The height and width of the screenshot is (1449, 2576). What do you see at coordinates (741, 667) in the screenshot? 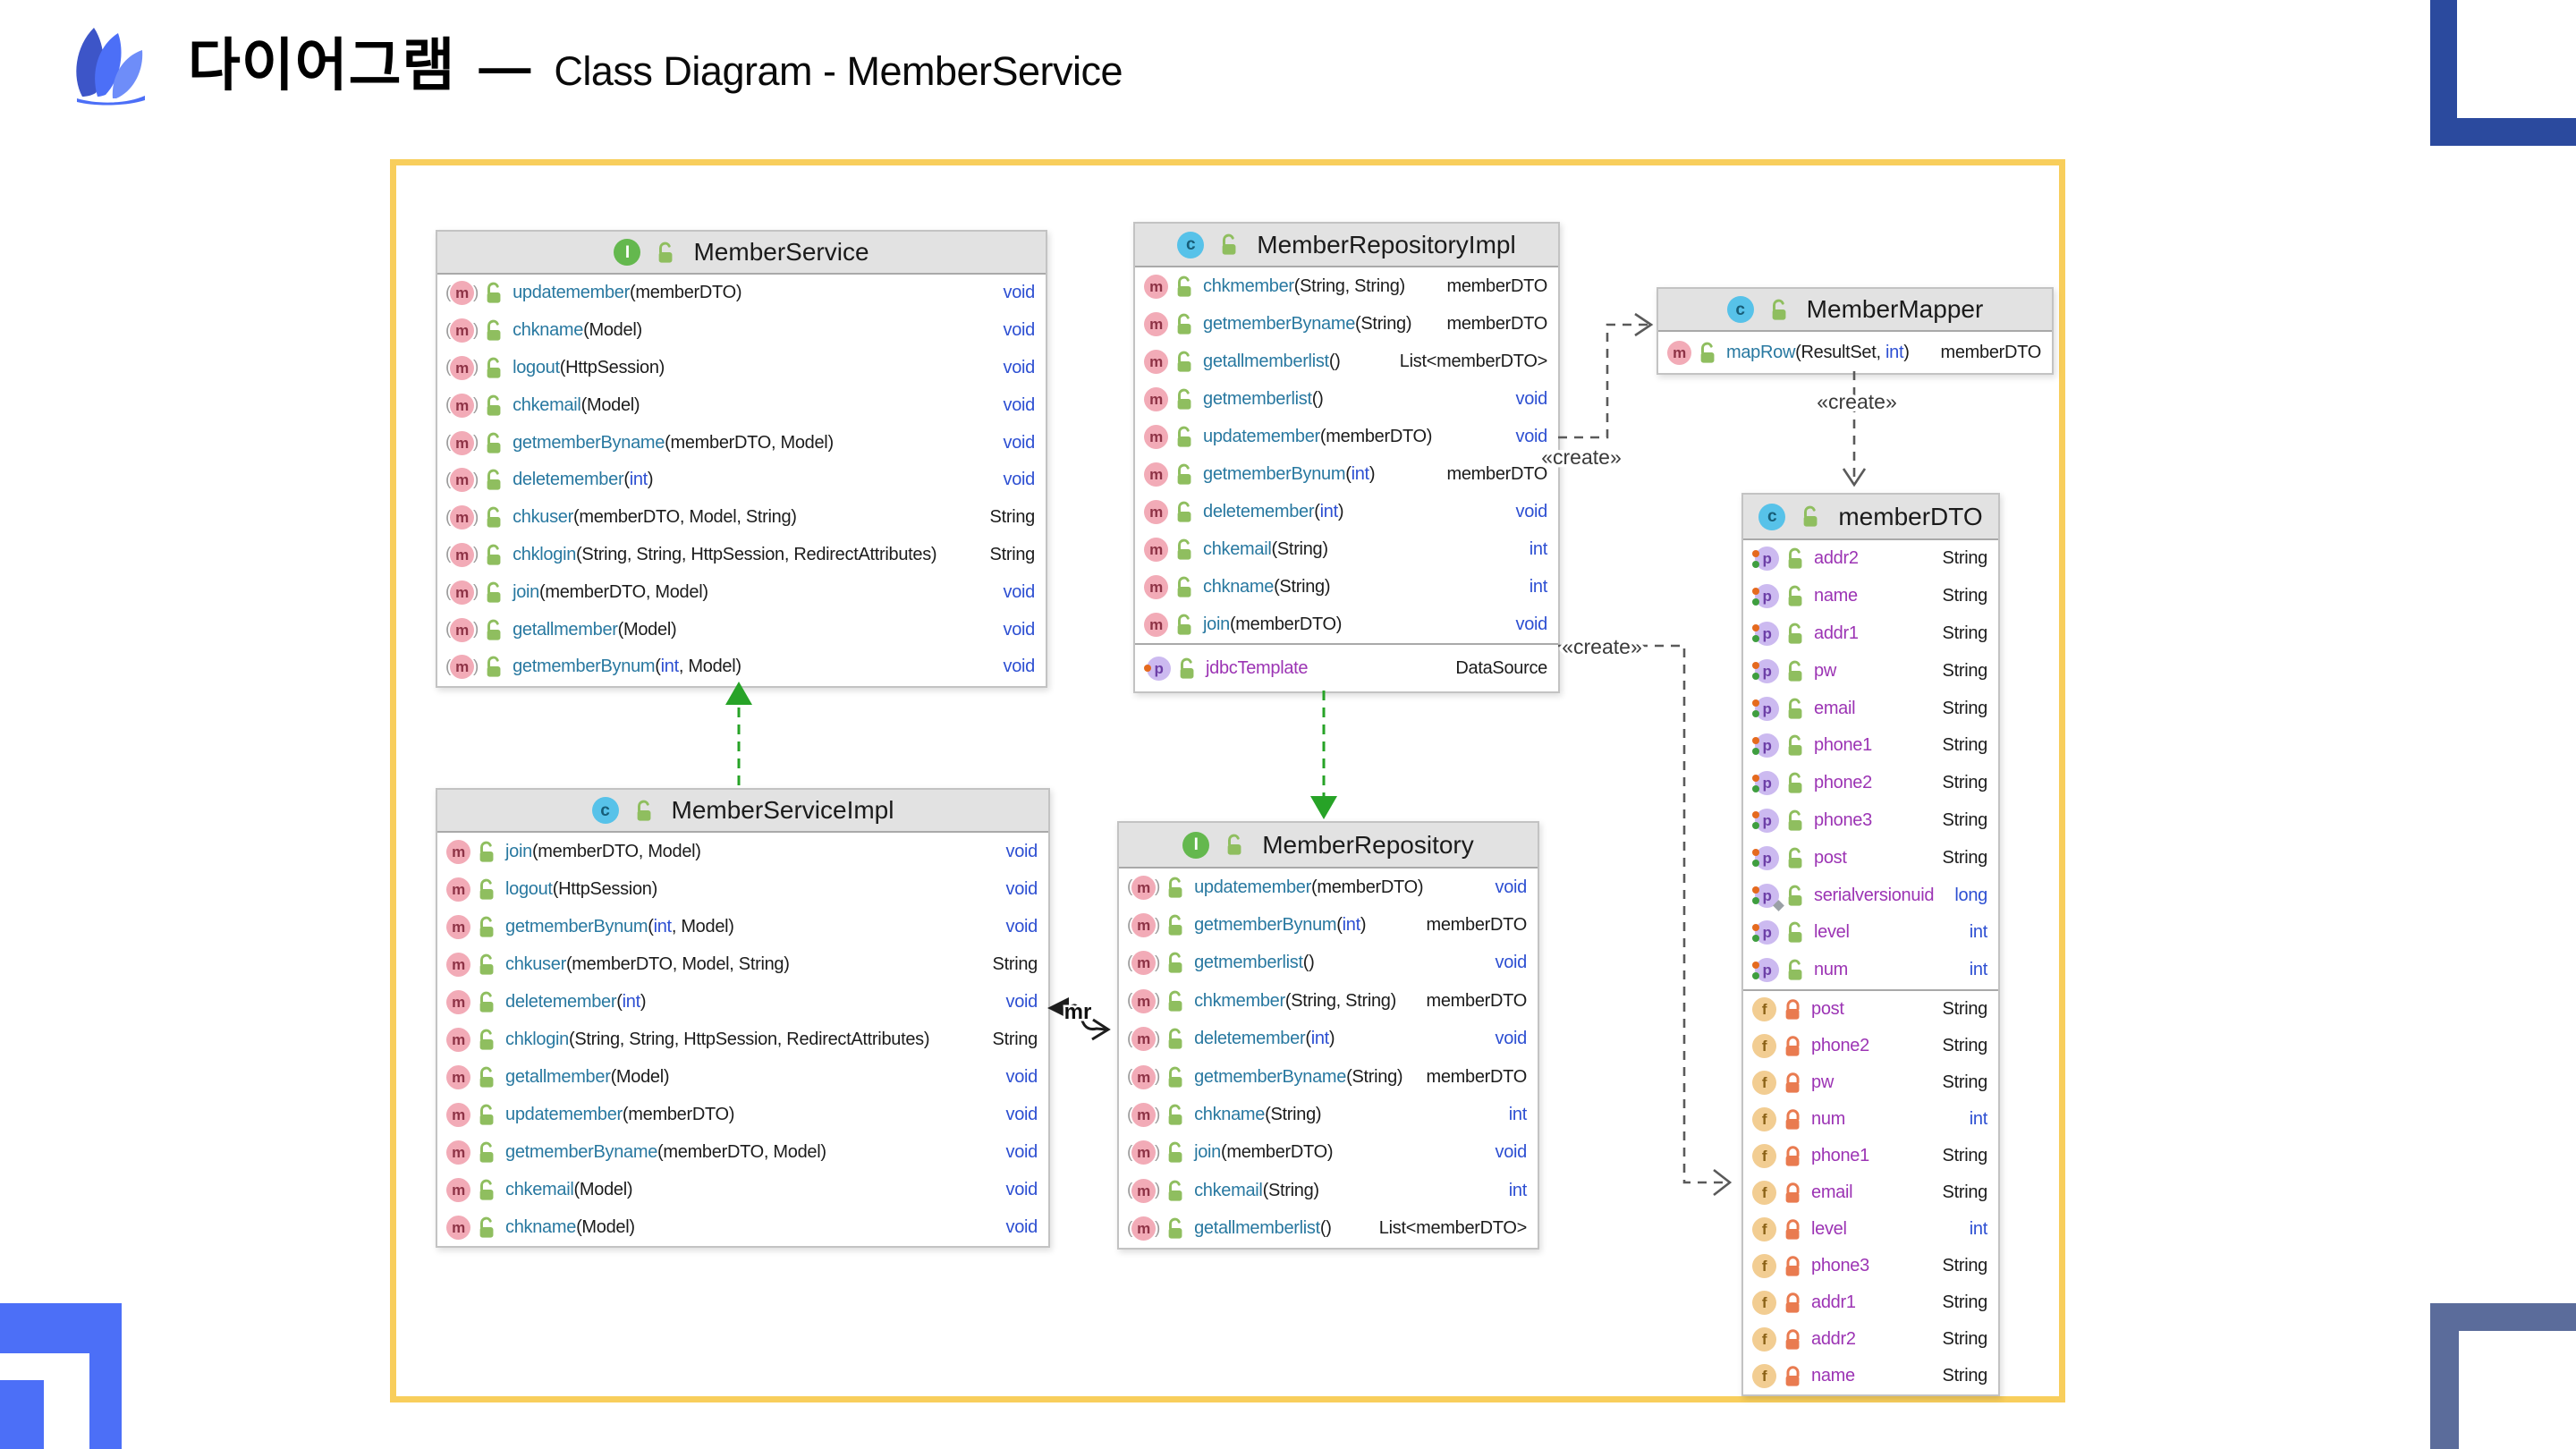
I see `row-getmemberBynum: (m) getmemberBynum (int, Model) void` at bounding box center [741, 667].